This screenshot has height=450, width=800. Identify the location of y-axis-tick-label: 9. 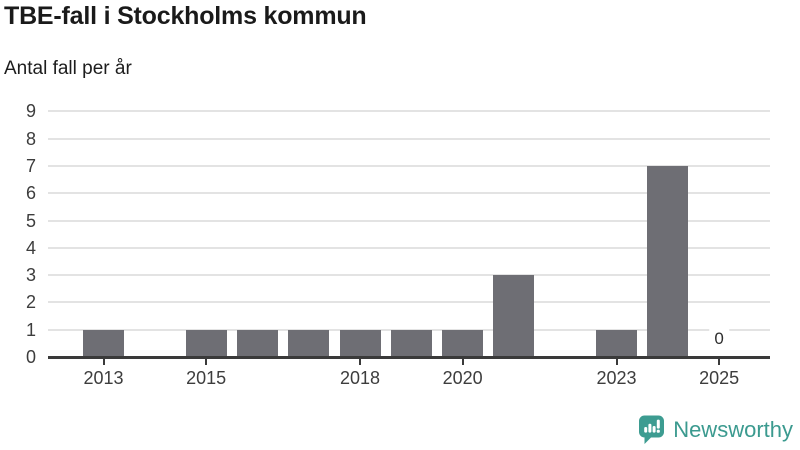
(30, 111).